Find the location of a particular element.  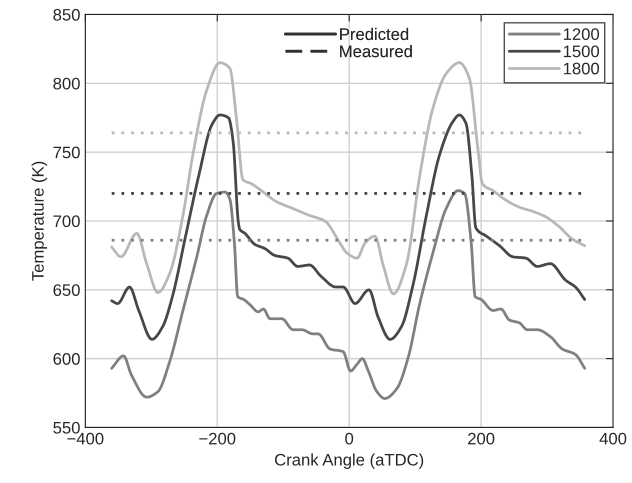

x-tick-label: 400 is located at coordinates (613, 438).